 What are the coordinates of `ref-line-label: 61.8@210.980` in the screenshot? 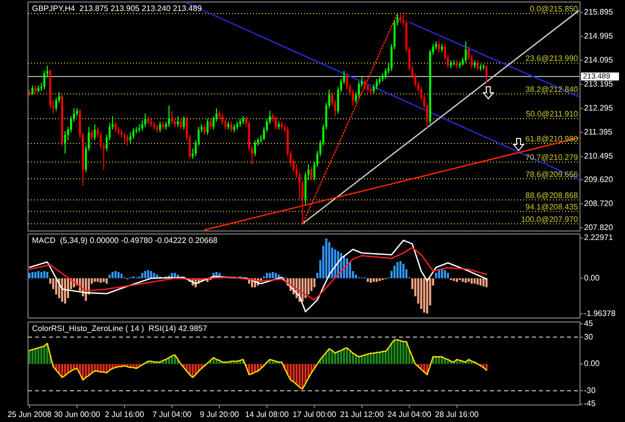 It's located at (552, 139).